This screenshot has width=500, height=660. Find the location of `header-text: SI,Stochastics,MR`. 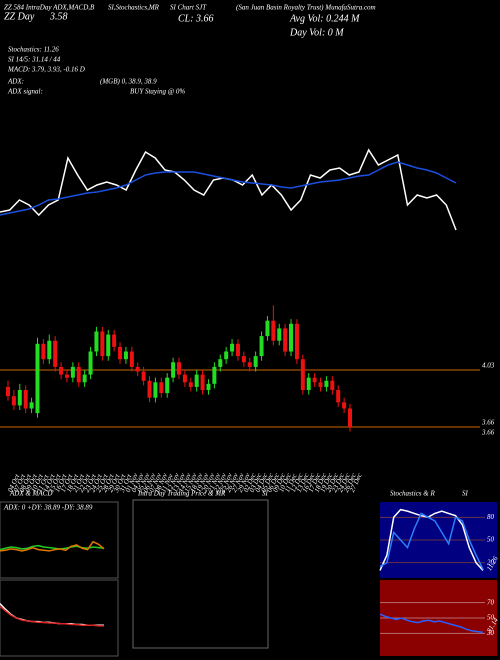

header-text: SI,Stochastics,MR is located at coordinates (134, 8).